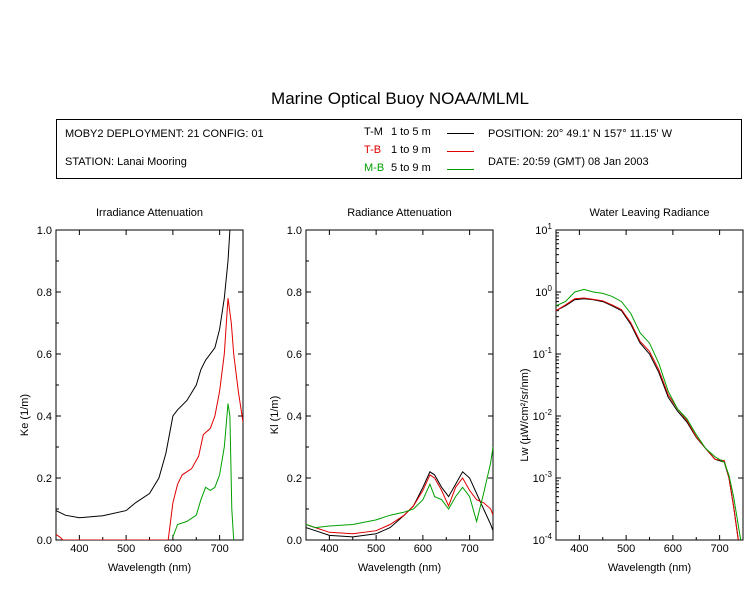  Describe the element at coordinates (568, 162) in the screenshot. I see `date-text: DATE: 20:59 (GMT) 08 Jan 2003` at that location.